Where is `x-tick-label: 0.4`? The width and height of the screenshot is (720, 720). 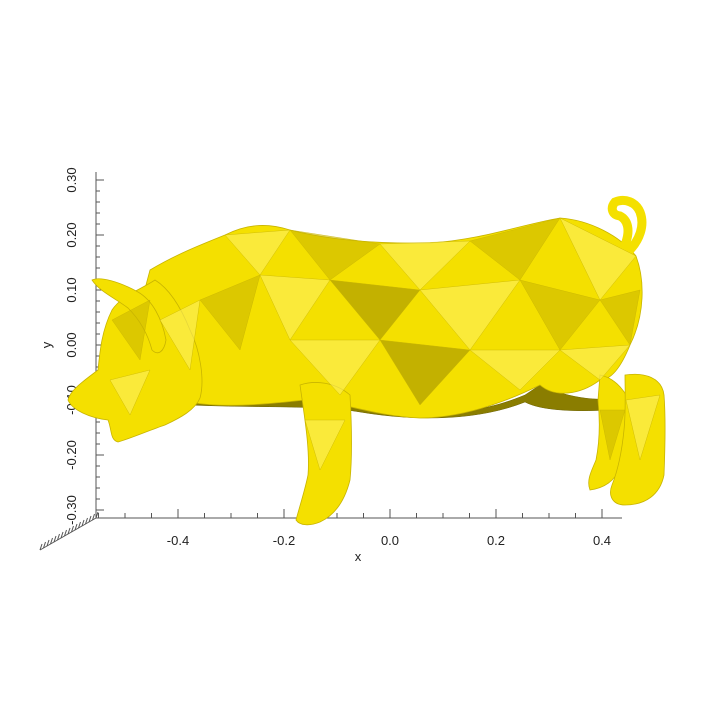 x-tick-label: 0.4 is located at coordinates (602, 540).